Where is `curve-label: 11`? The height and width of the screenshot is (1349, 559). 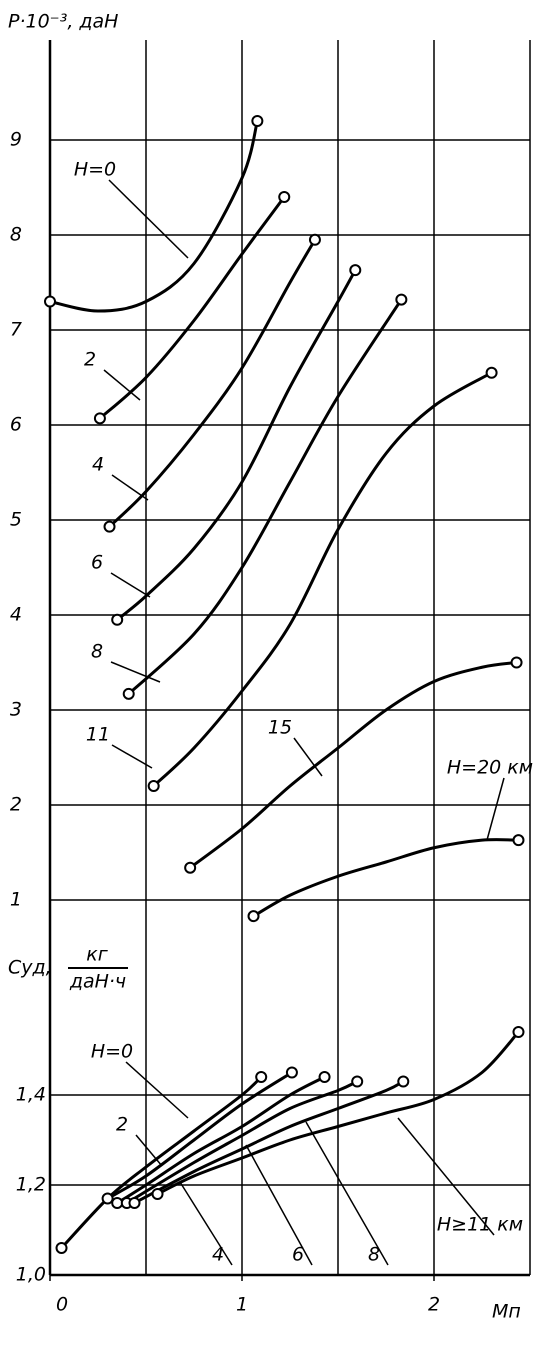 curve-label: 11 is located at coordinates (98, 735).